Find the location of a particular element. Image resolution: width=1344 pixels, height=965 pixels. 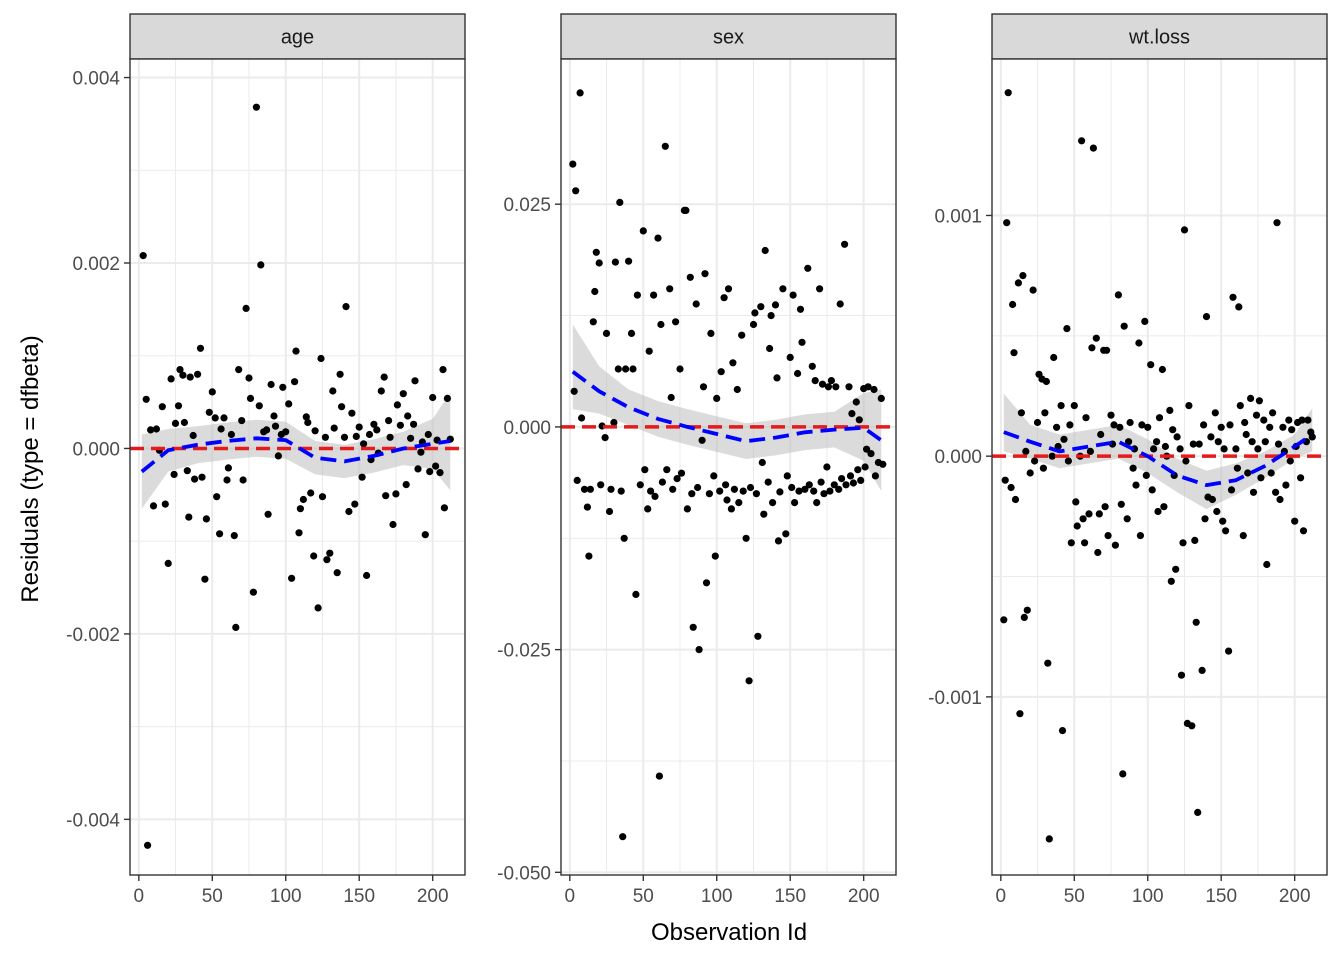

smooth-confidence-band is located at coordinates (727, 408).